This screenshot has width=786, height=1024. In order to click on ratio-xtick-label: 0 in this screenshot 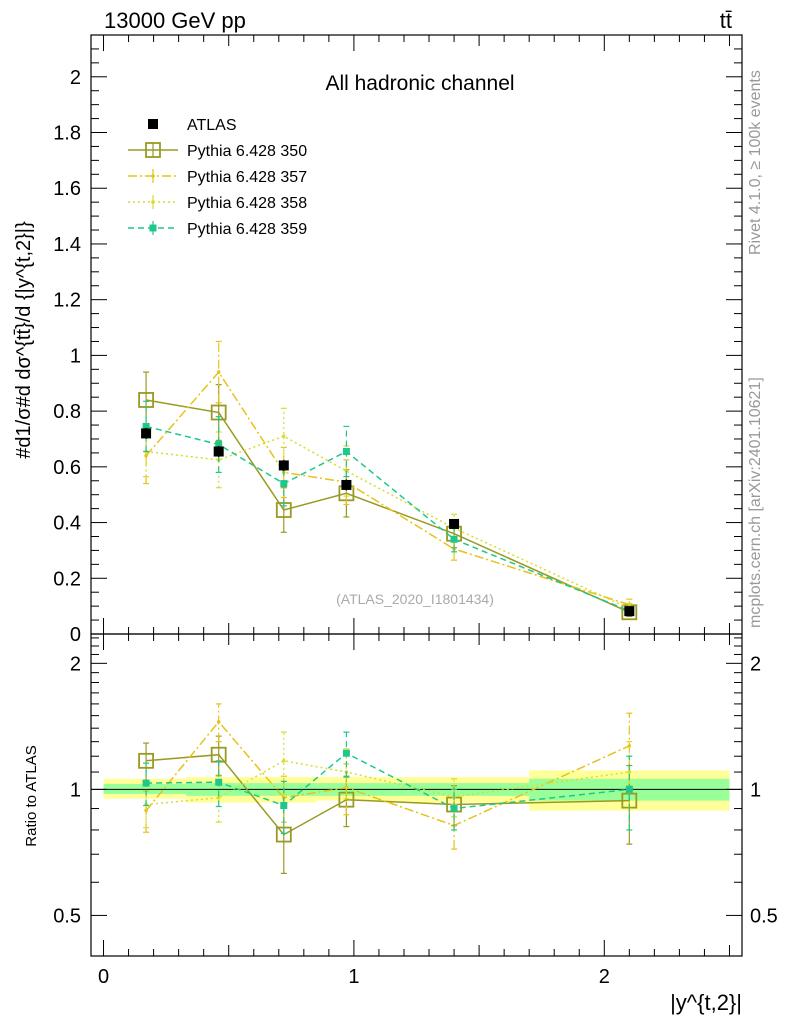, I will do `click(103, 977)`.